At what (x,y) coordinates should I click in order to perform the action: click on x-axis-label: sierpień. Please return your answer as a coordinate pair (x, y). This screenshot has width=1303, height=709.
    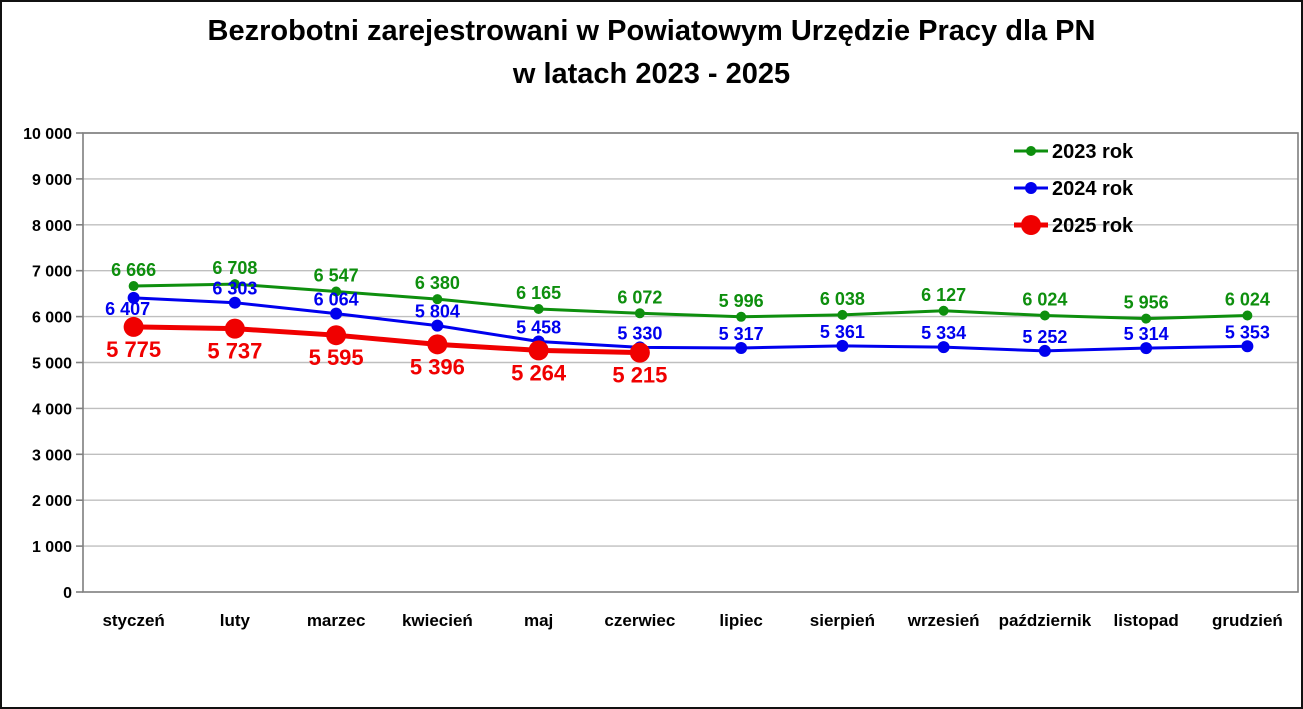
    Looking at the image, I should click on (842, 620).